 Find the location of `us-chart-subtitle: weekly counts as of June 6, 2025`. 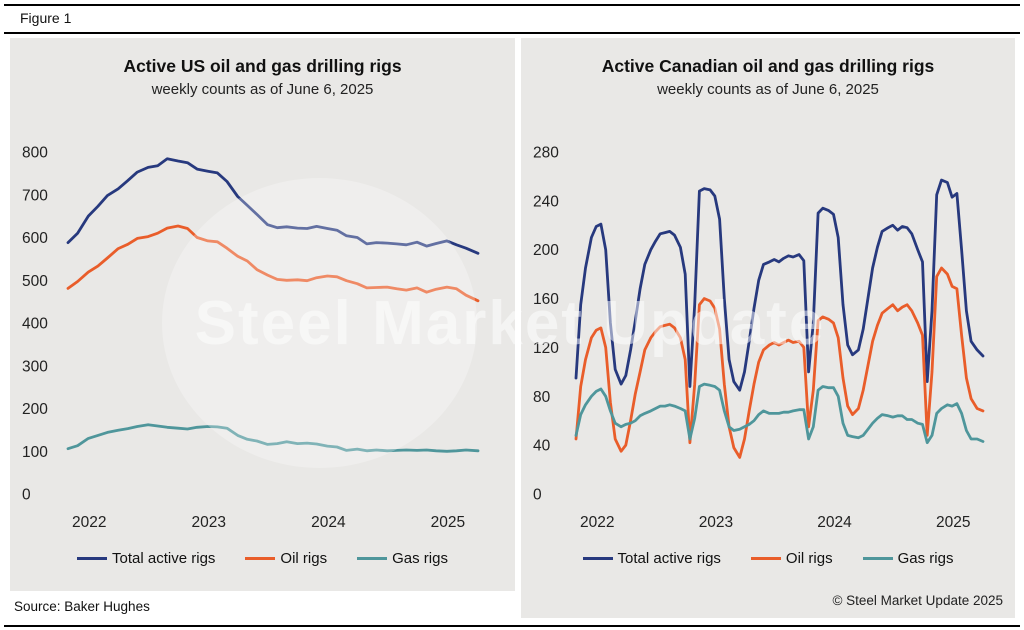

us-chart-subtitle: weekly counts as of June 6, 2025 is located at coordinates (262, 89).